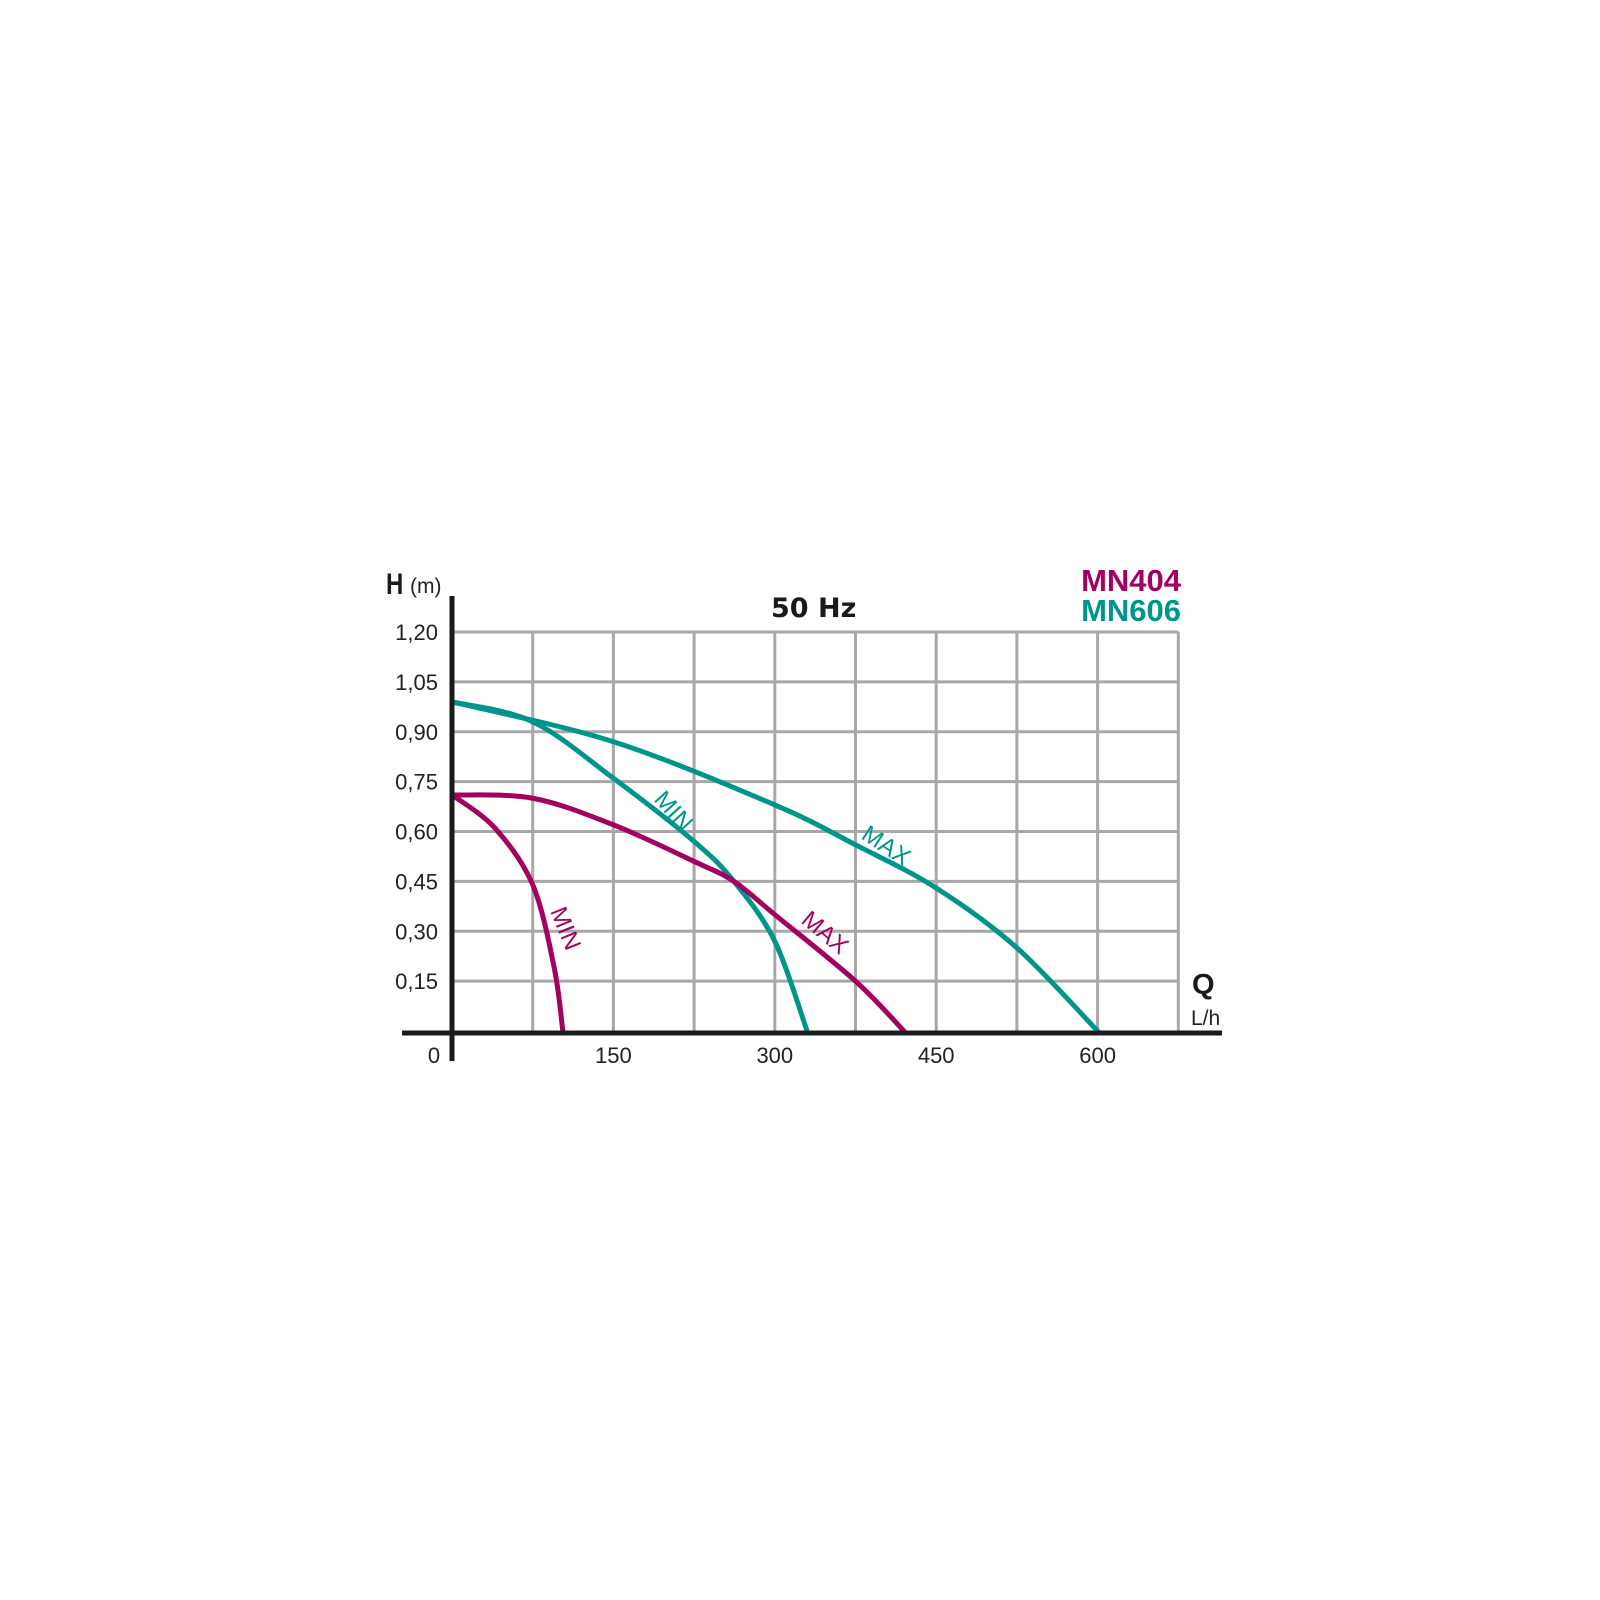  Describe the element at coordinates (774, 1055) in the screenshot. I see `x-tick-label: 300` at that location.